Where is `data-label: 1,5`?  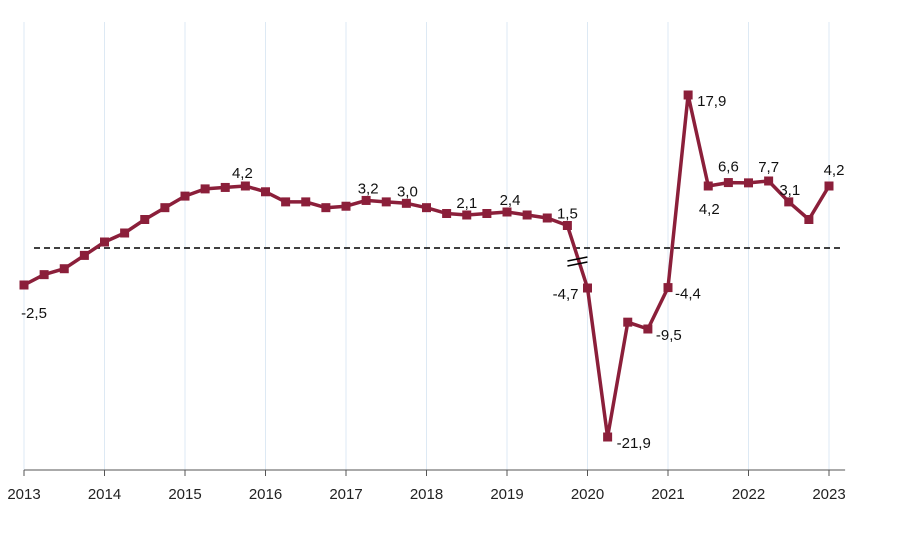
data-label: 1,5 is located at coordinates (567, 214).